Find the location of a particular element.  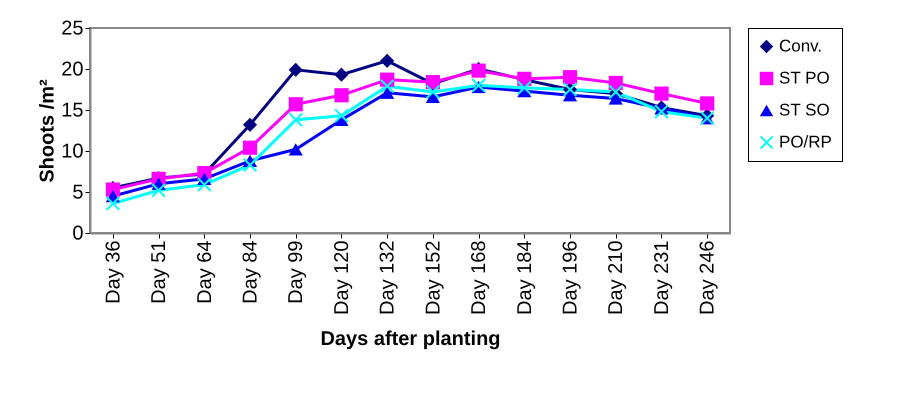

legend-label: Conv. is located at coordinates (800, 46).